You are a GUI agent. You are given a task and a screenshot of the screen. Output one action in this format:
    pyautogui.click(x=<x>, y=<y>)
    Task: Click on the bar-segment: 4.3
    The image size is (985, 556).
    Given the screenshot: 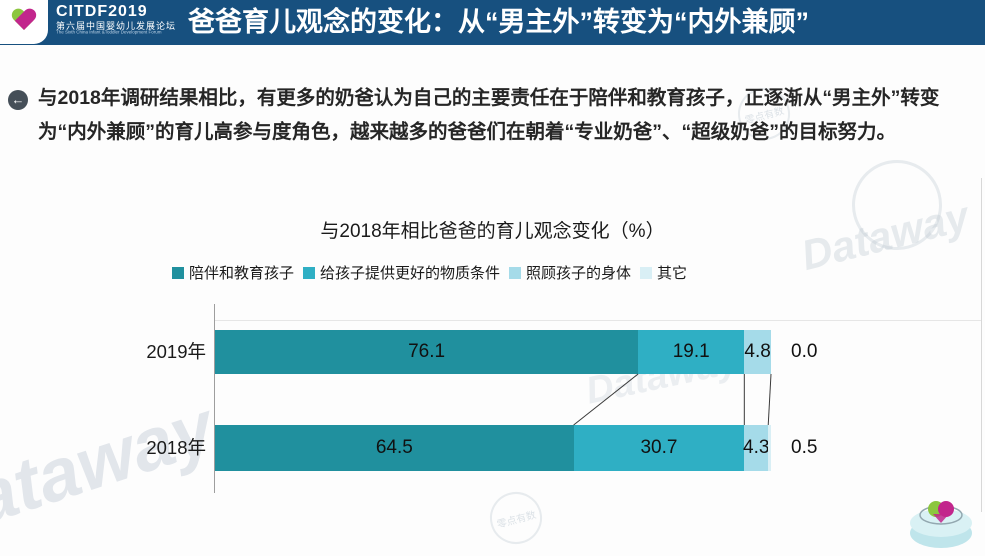 What is the action you would take?
    pyautogui.click(x=756, y=448)
    